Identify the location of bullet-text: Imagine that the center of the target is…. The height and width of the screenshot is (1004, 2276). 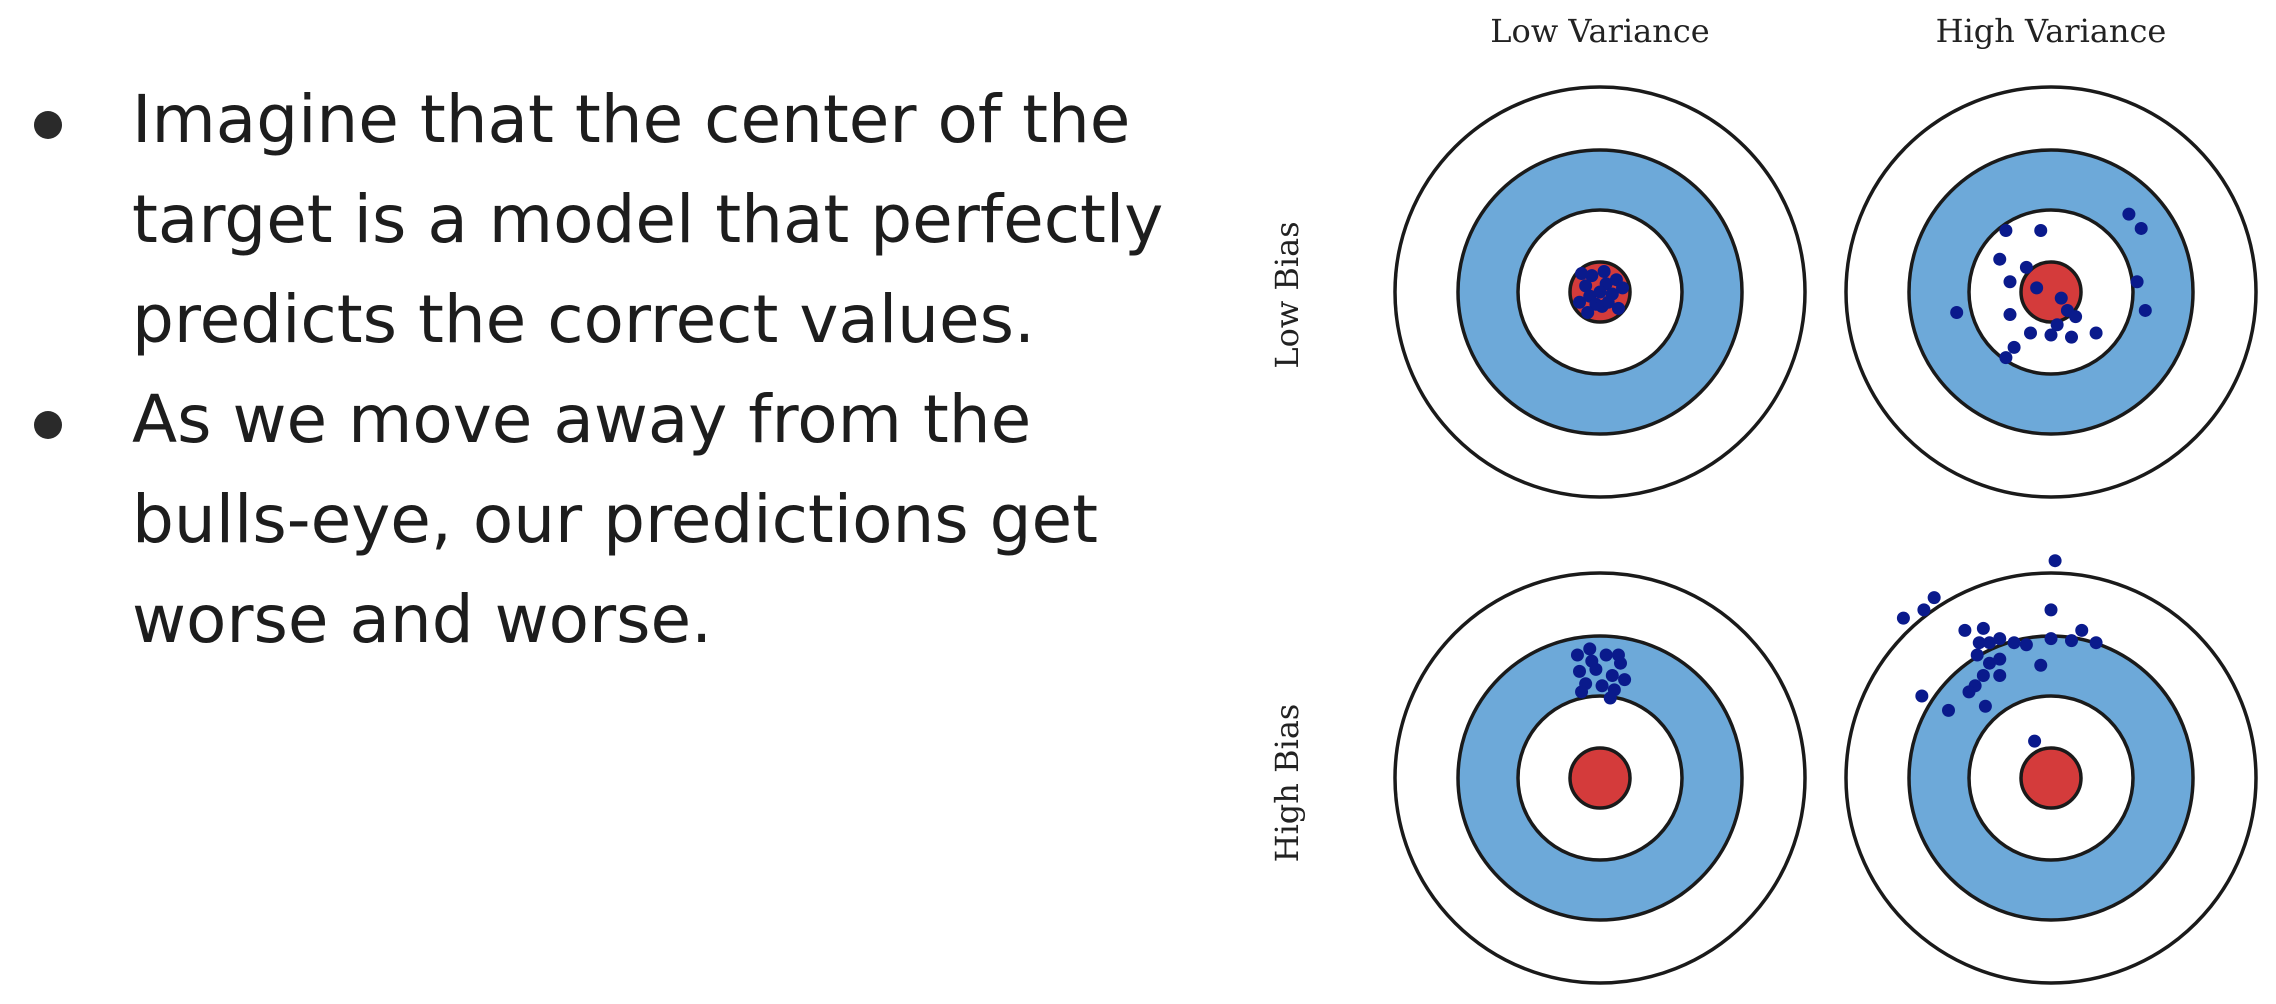
(648, 219).